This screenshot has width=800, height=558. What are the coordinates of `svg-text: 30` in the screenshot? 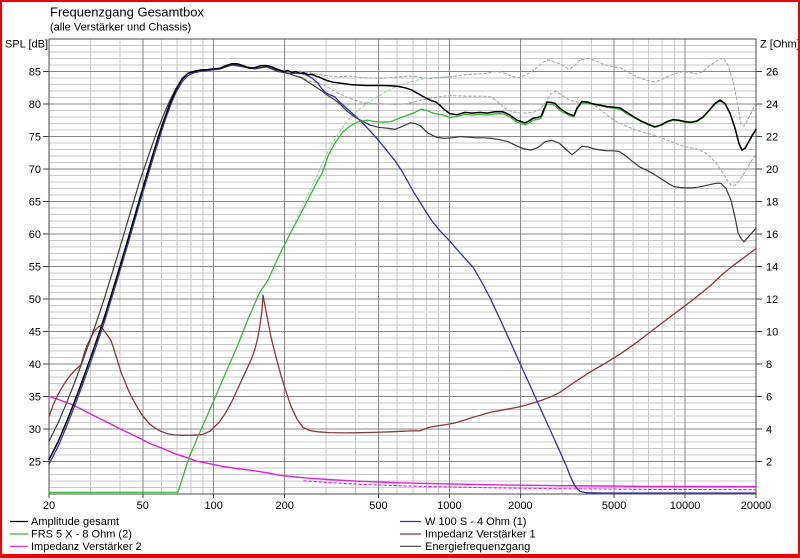 It's located at (35, 430).